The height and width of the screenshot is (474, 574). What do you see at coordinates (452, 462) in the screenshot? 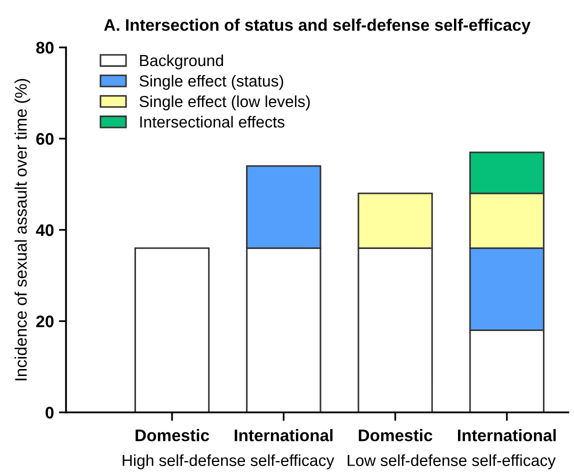
I see `text: Low self-defense self-efficacy` at bounding box center [452, 462].